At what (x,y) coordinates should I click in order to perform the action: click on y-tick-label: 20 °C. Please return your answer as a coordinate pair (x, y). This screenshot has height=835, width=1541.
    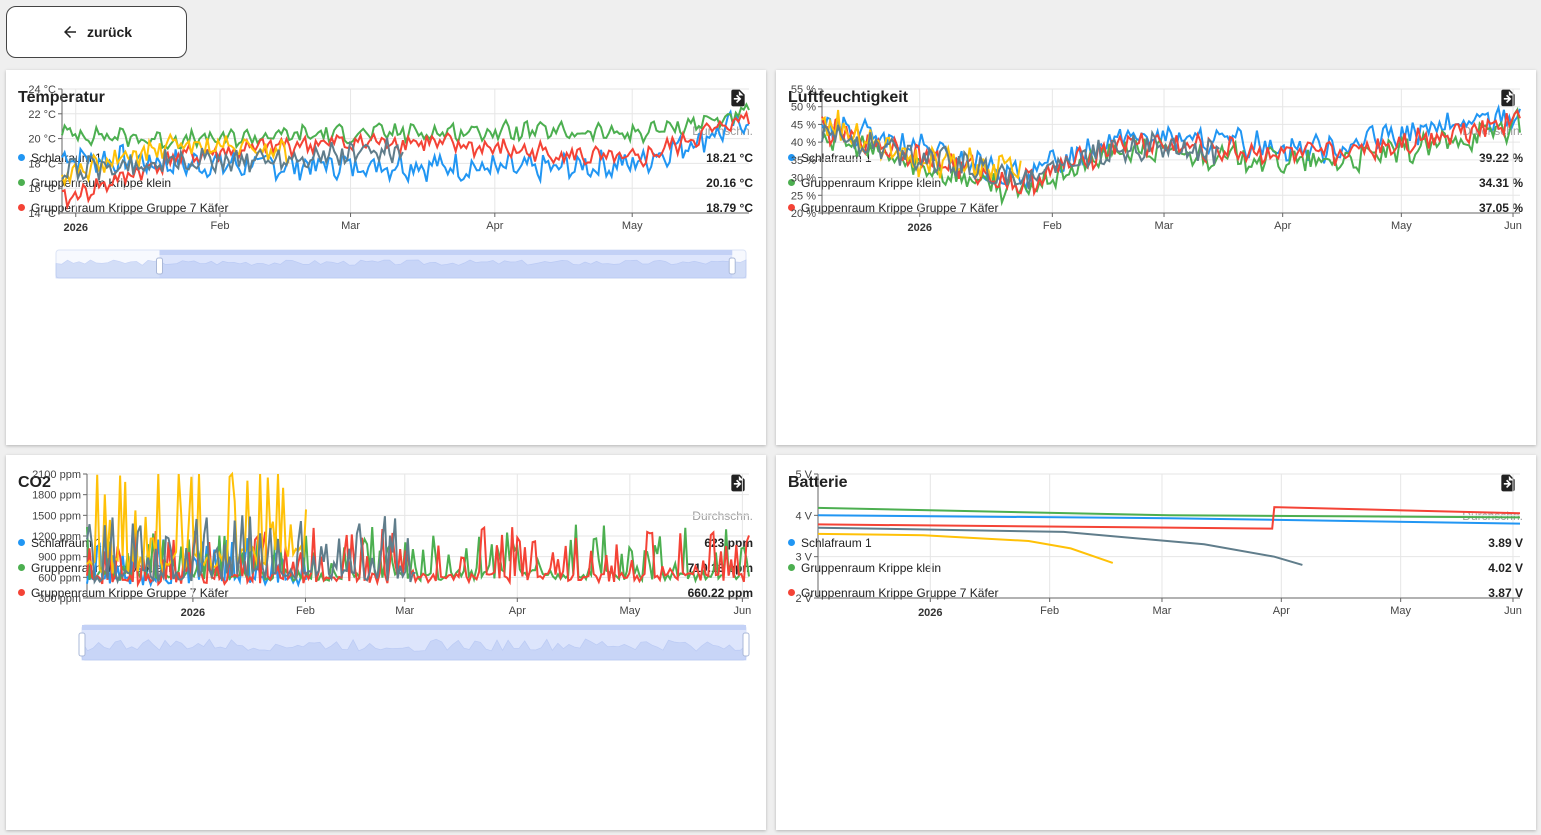
    Looking at the image, I should click on (42, 140).